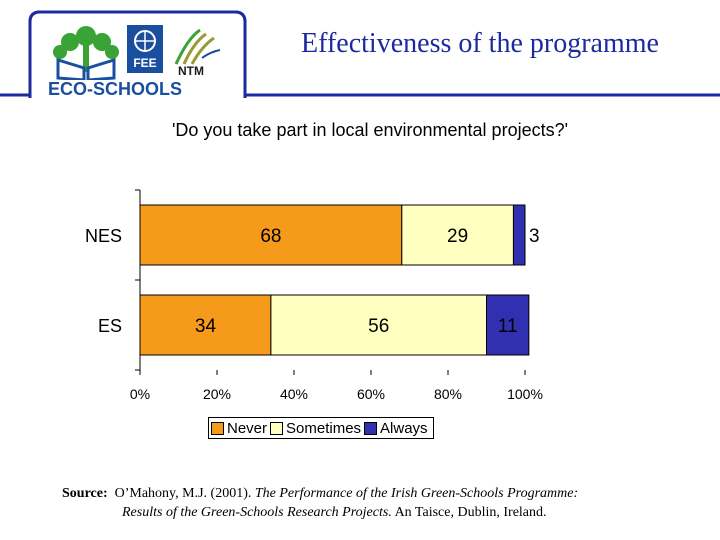  Describe the element at coordinates (217, 394) in the screenshot. I see `x-tick-label: 20%` at that location.